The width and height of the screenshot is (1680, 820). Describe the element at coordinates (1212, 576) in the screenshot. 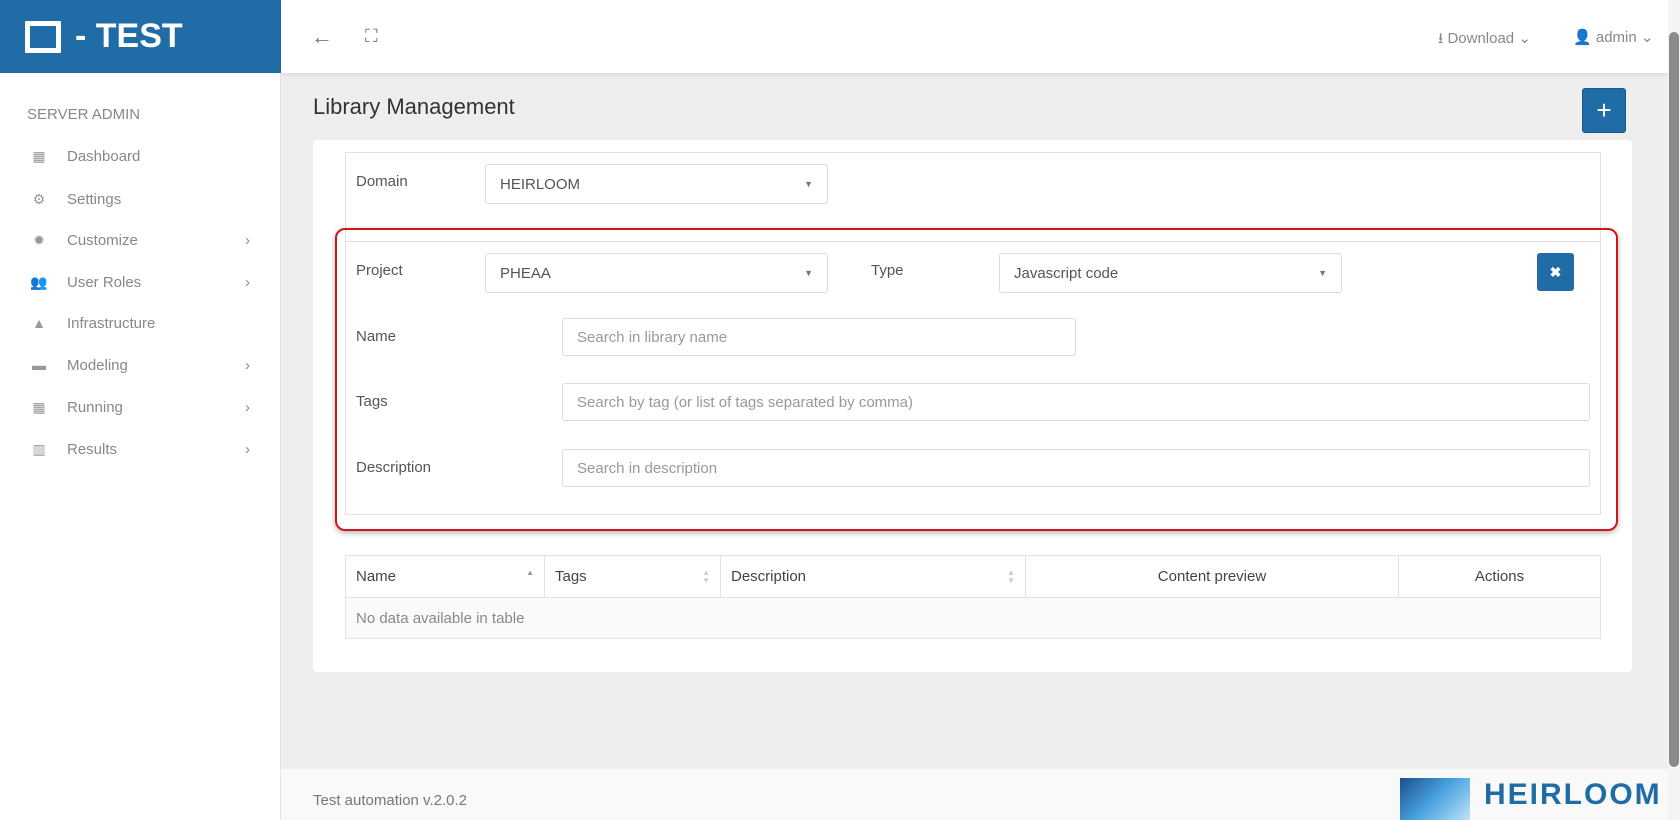

I see `column-header-content-preview: Content preview` at that location.